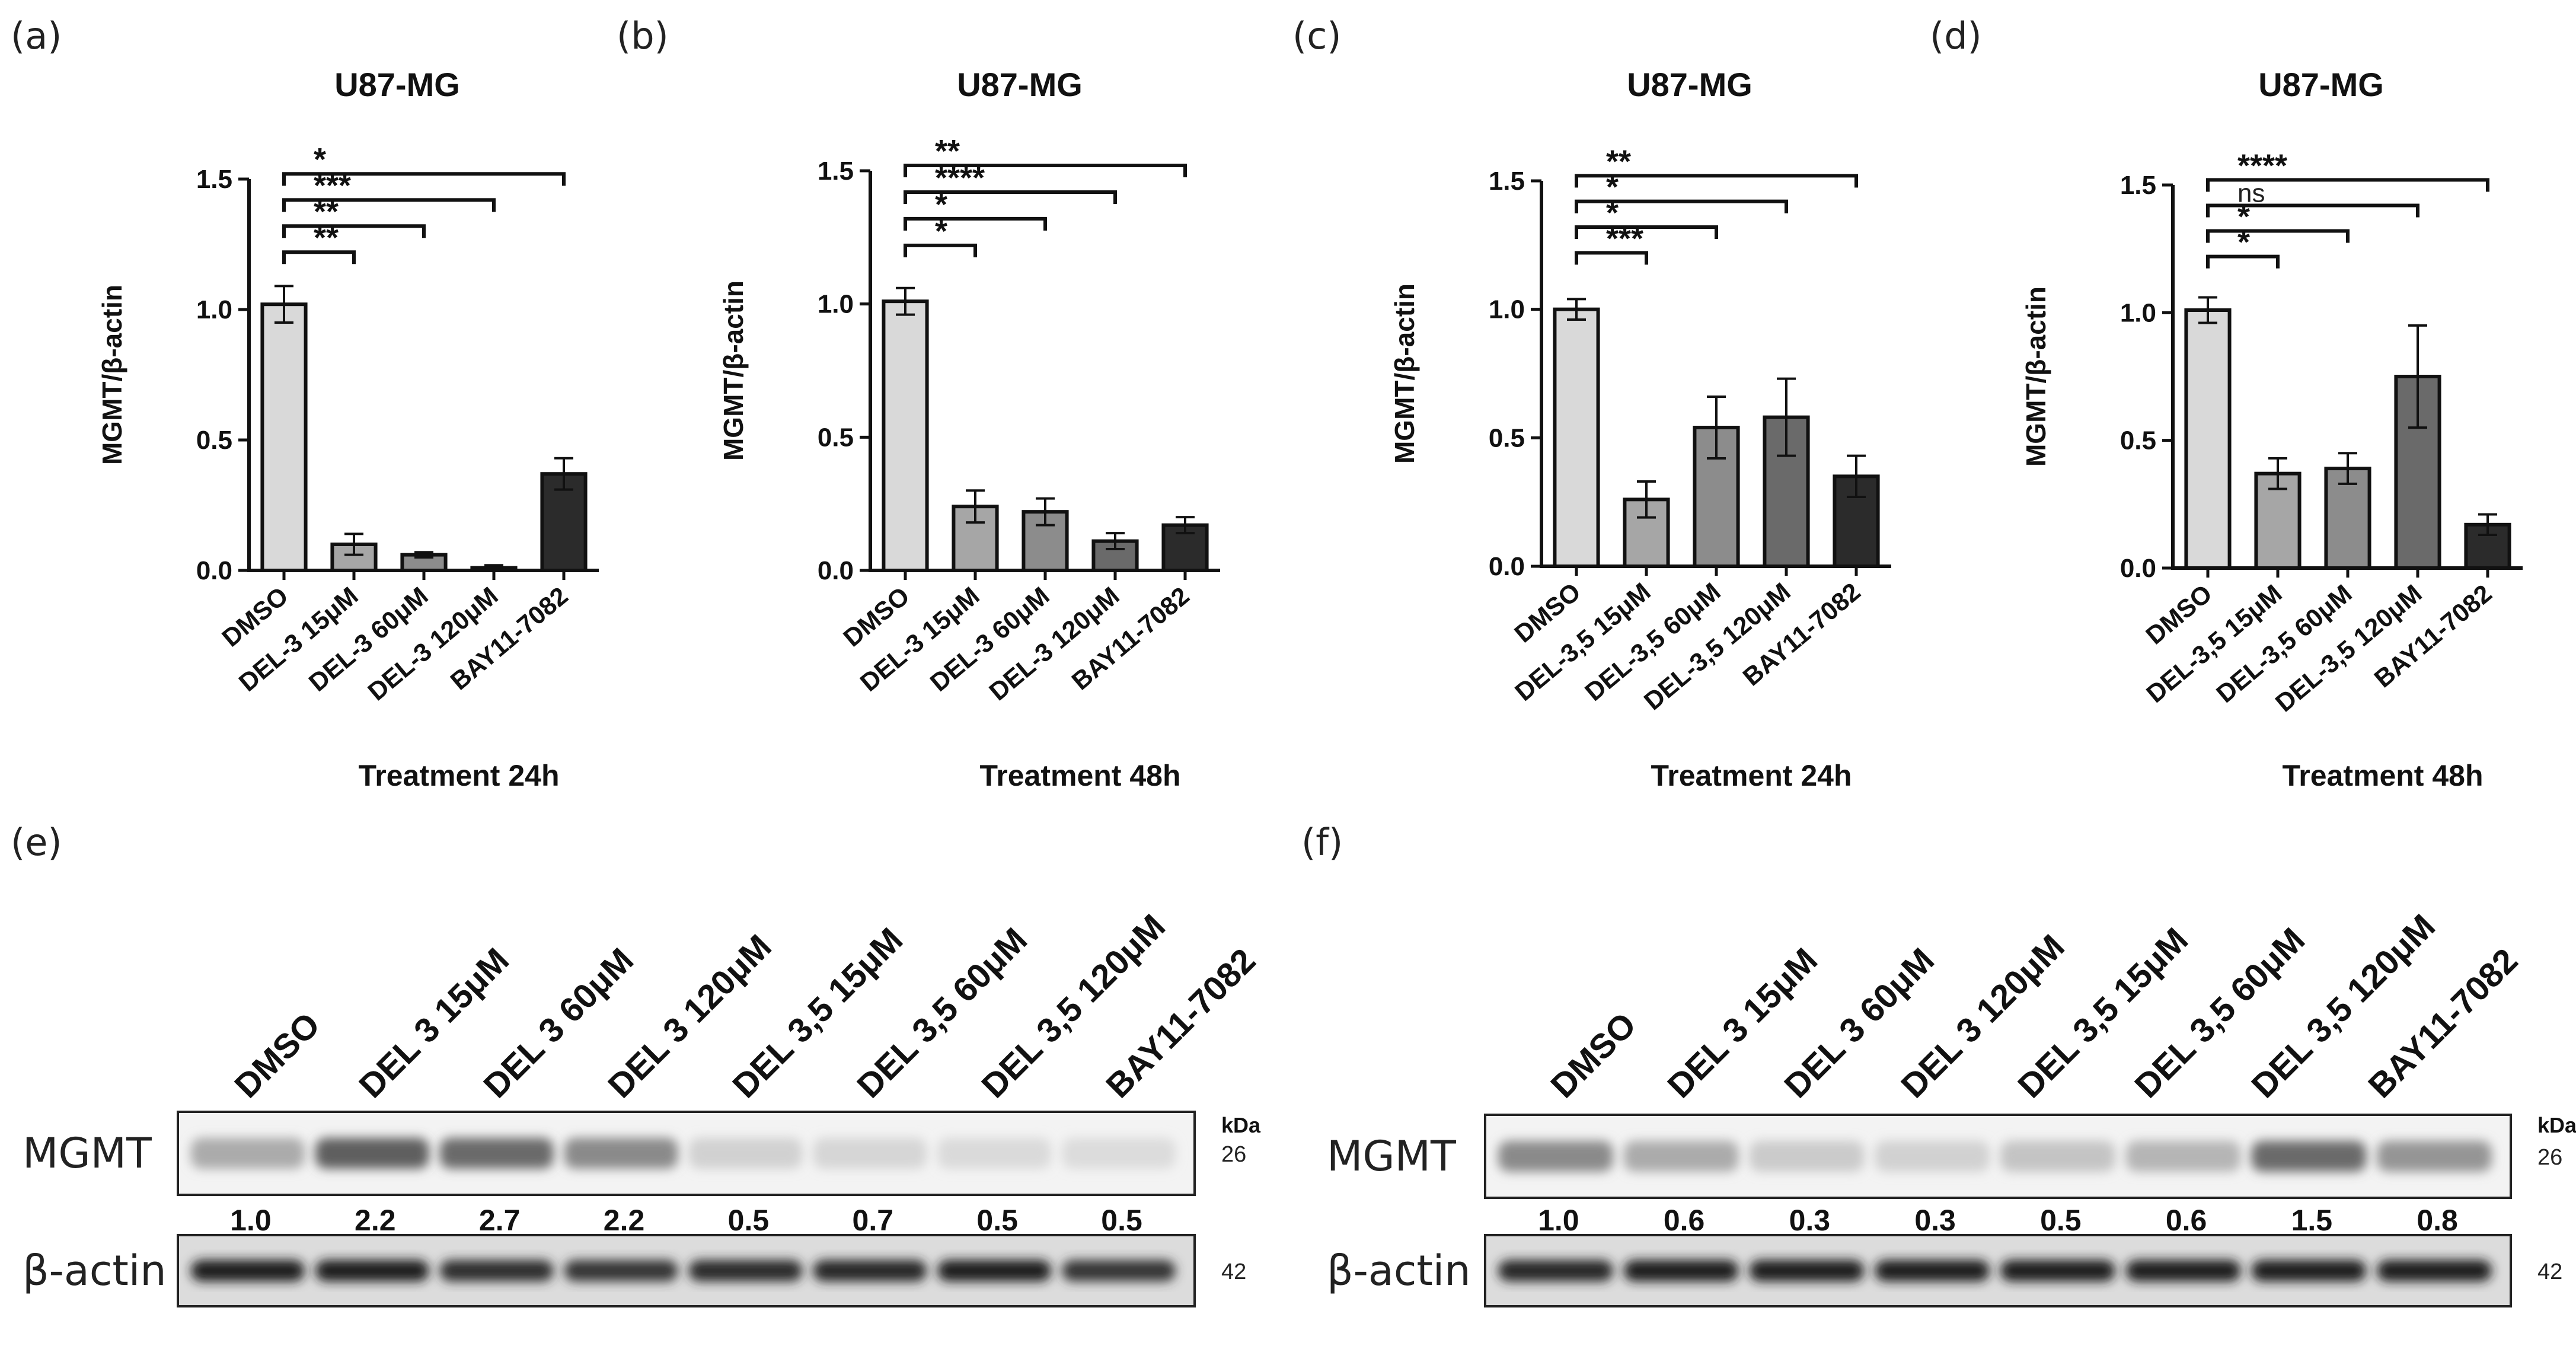 The width and height of the screenshot is (2576, 1365). What do you see at coordinates (2556, 1125) in the screenshot?
I see `kda-label: kDa` at bounding box center [2556, 1125].